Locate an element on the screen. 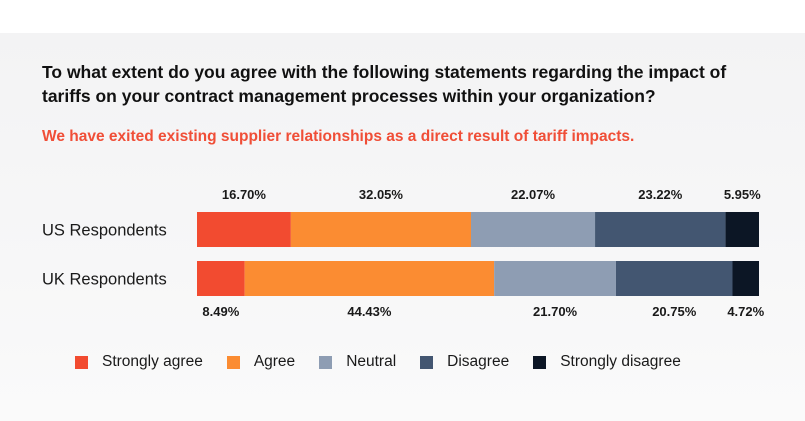 The image size is (805, 421). legend-item-strongly-disagree: Strongly disagree is located at coordinates (607, 362).